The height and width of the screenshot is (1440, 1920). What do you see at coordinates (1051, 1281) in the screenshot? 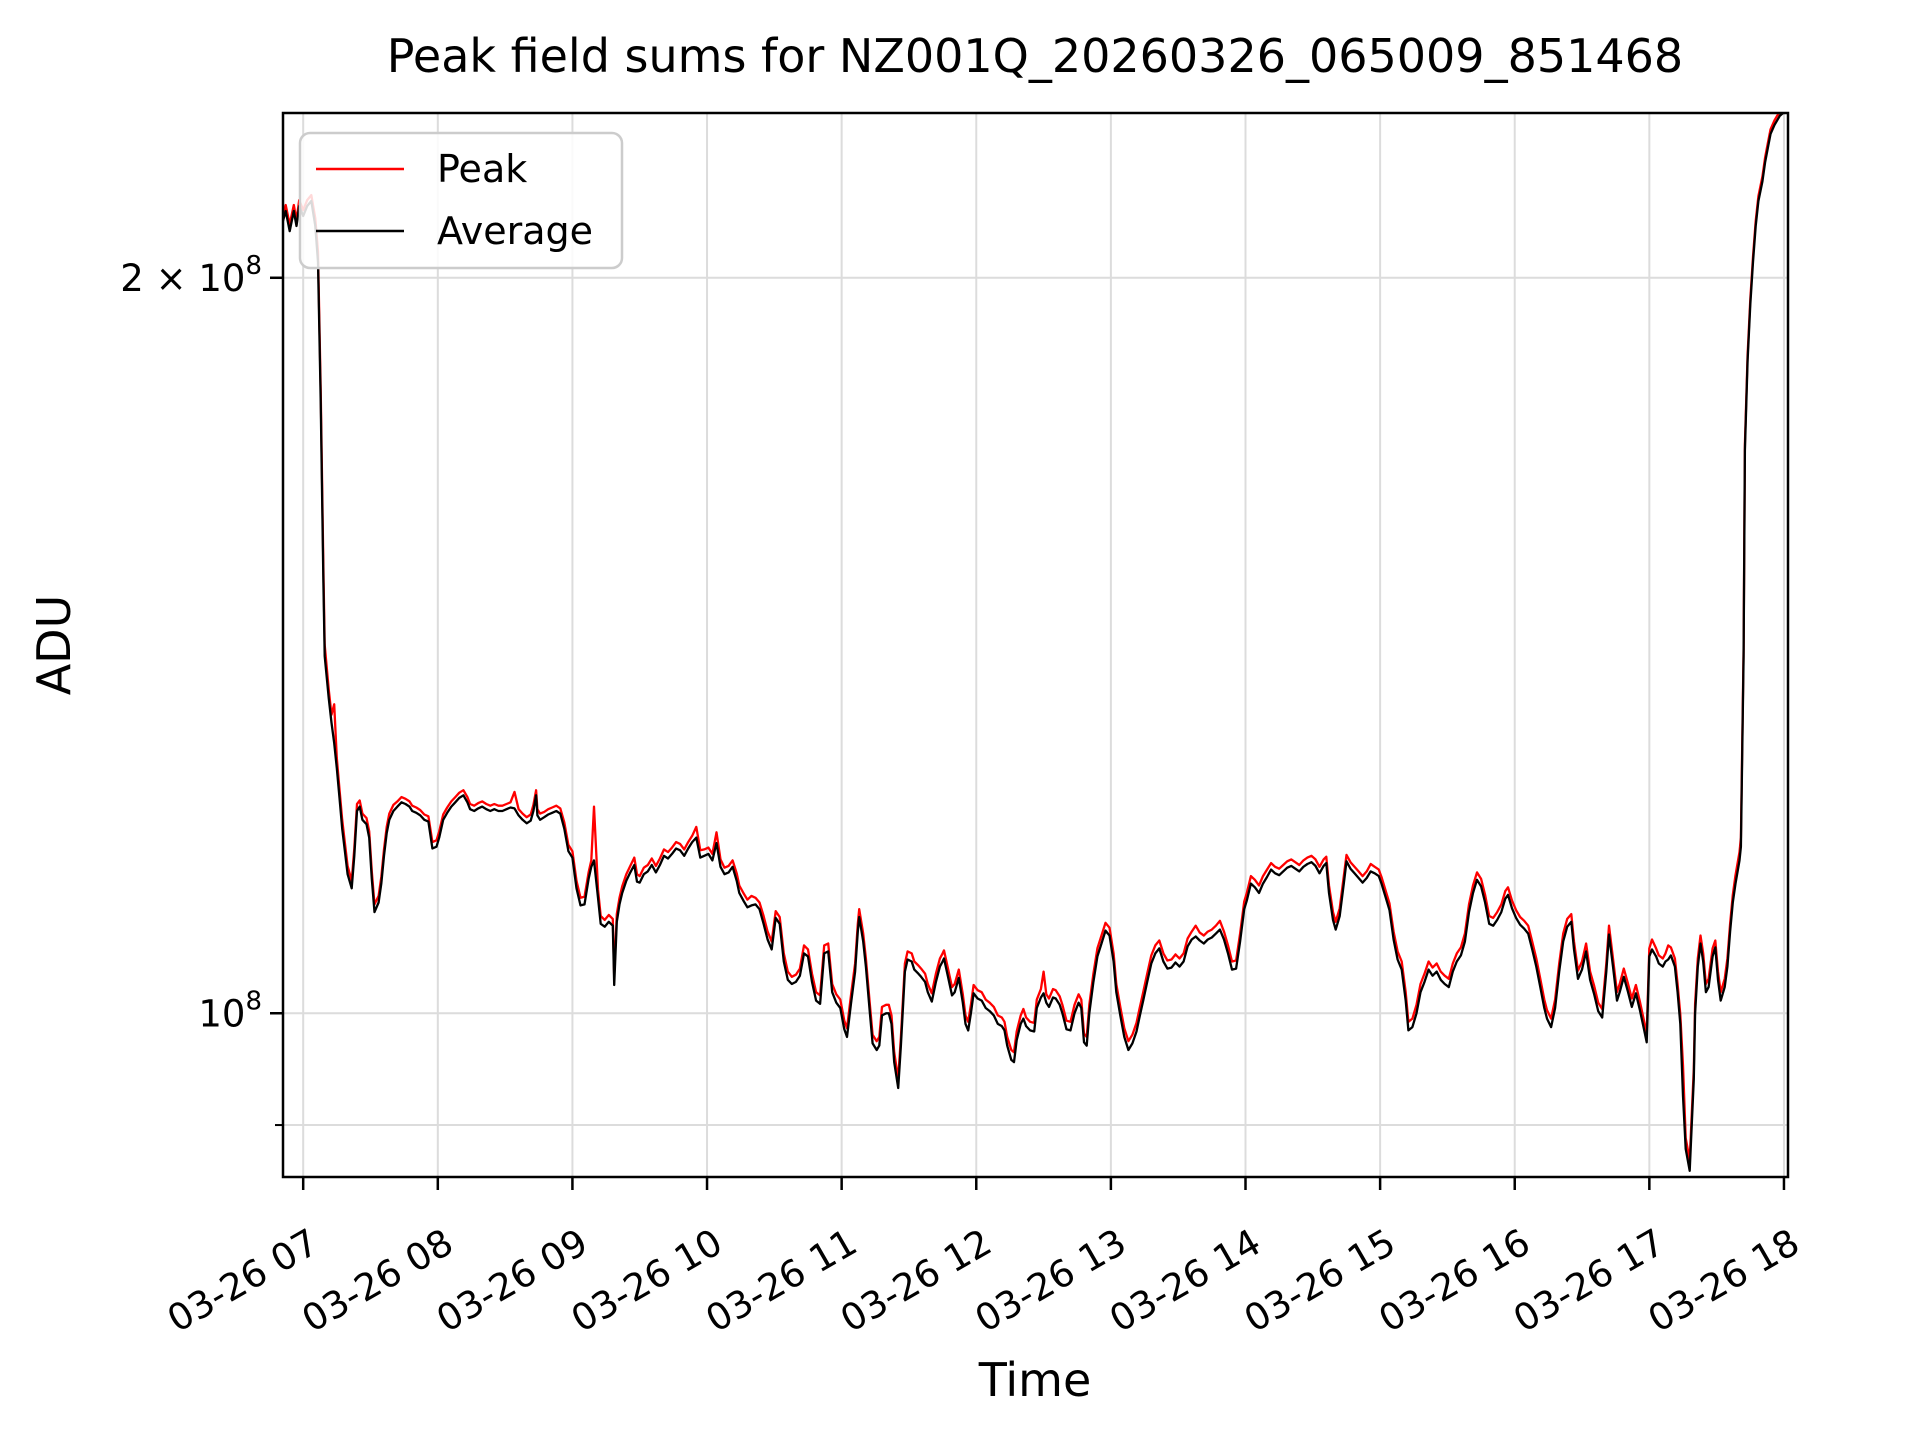
I see `x-tick-label: 03-26 13` at bounding box center [1051, 1281].